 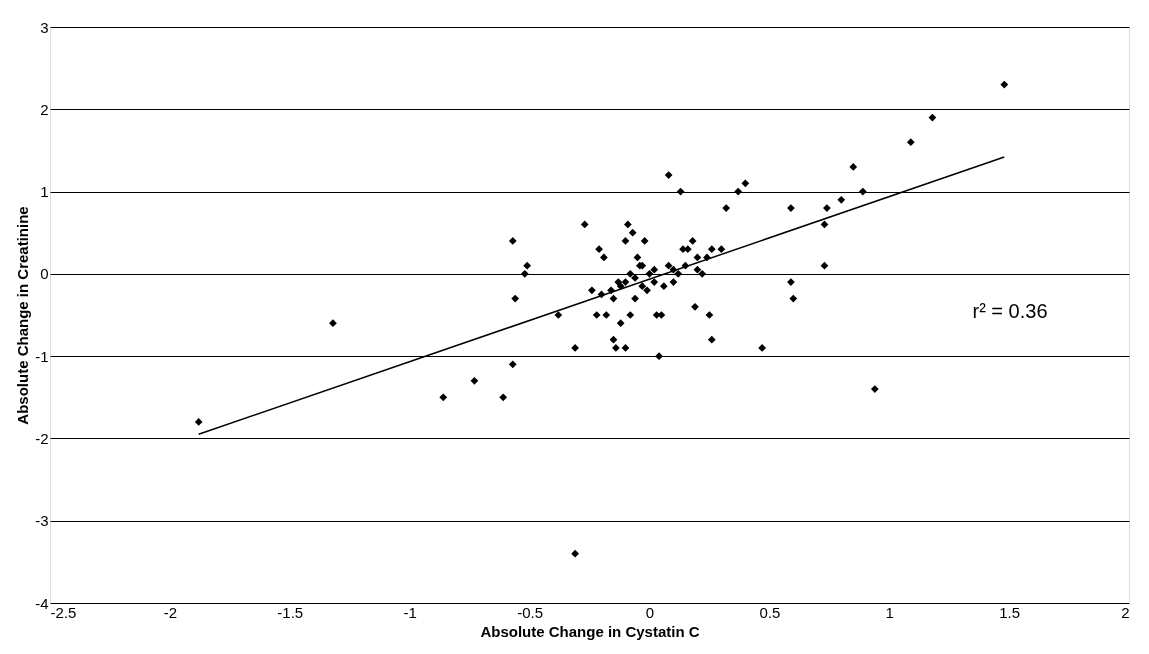 I want to click on y-tick-label: 1, so click(x=44, y=192).